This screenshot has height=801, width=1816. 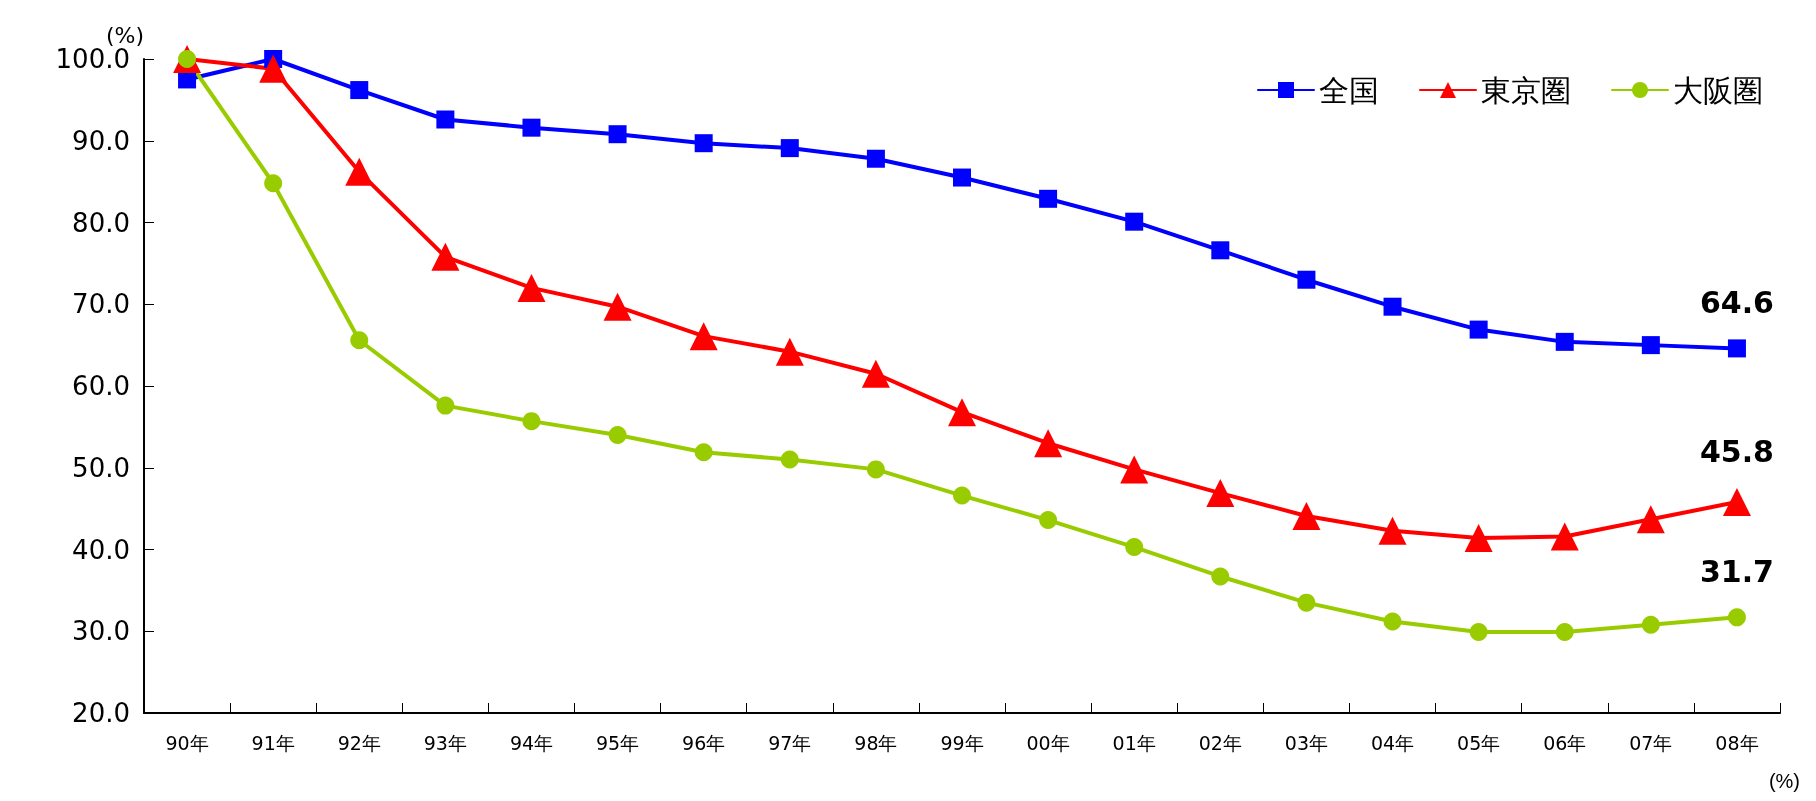 What do you see at coordinates (1048, 742) in the screenshot?
I see `x-tick-label: 00年` at bounding box center [1048, 742].